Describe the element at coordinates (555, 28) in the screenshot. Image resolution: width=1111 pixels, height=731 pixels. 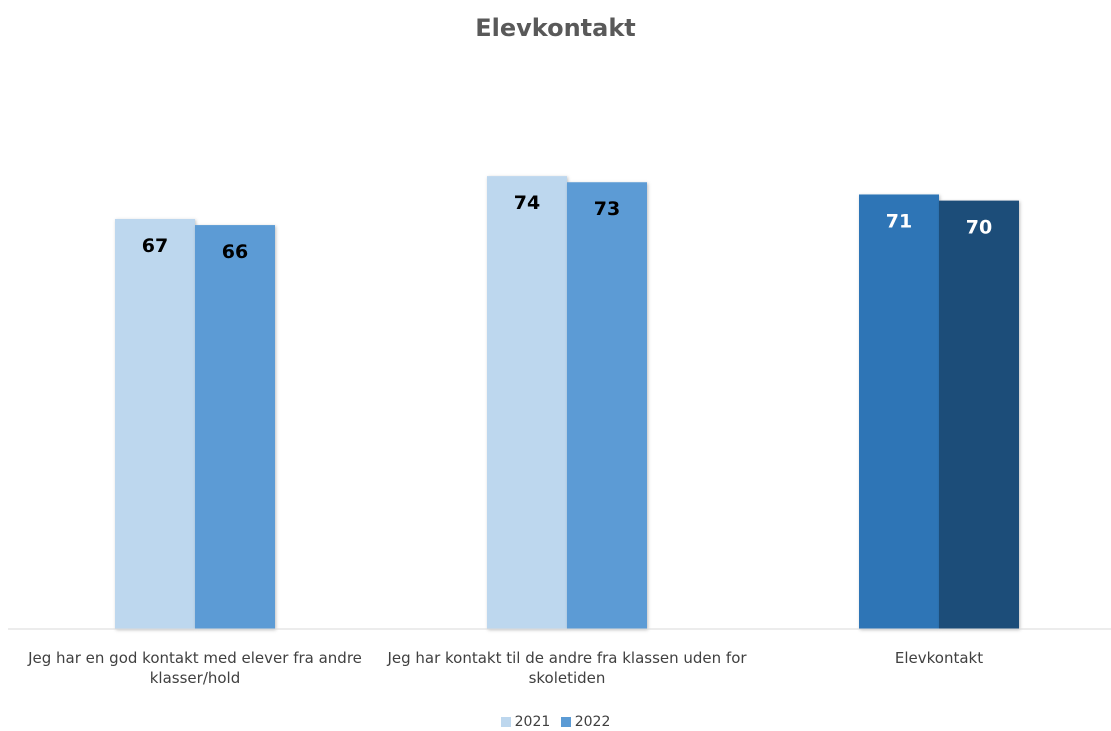
I see `chart-title: Elevkontakt` at that location.